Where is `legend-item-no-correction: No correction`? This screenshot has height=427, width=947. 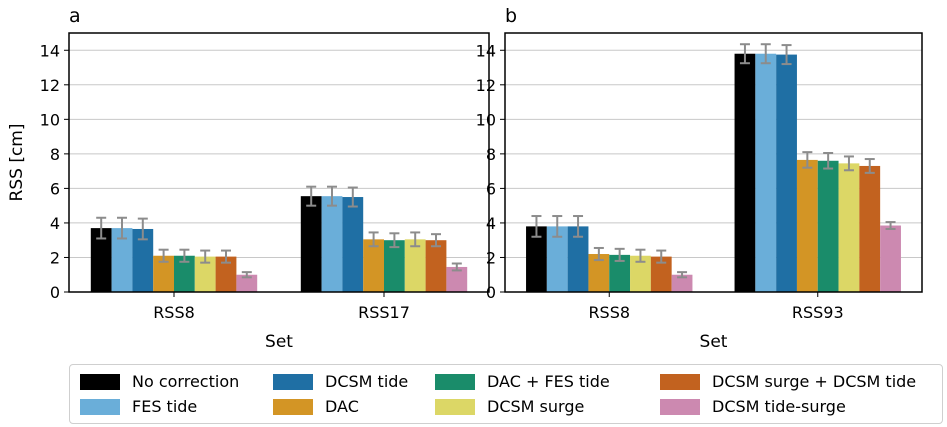 legend-item-no-correction: No correction is located at coordinates (159, 381).